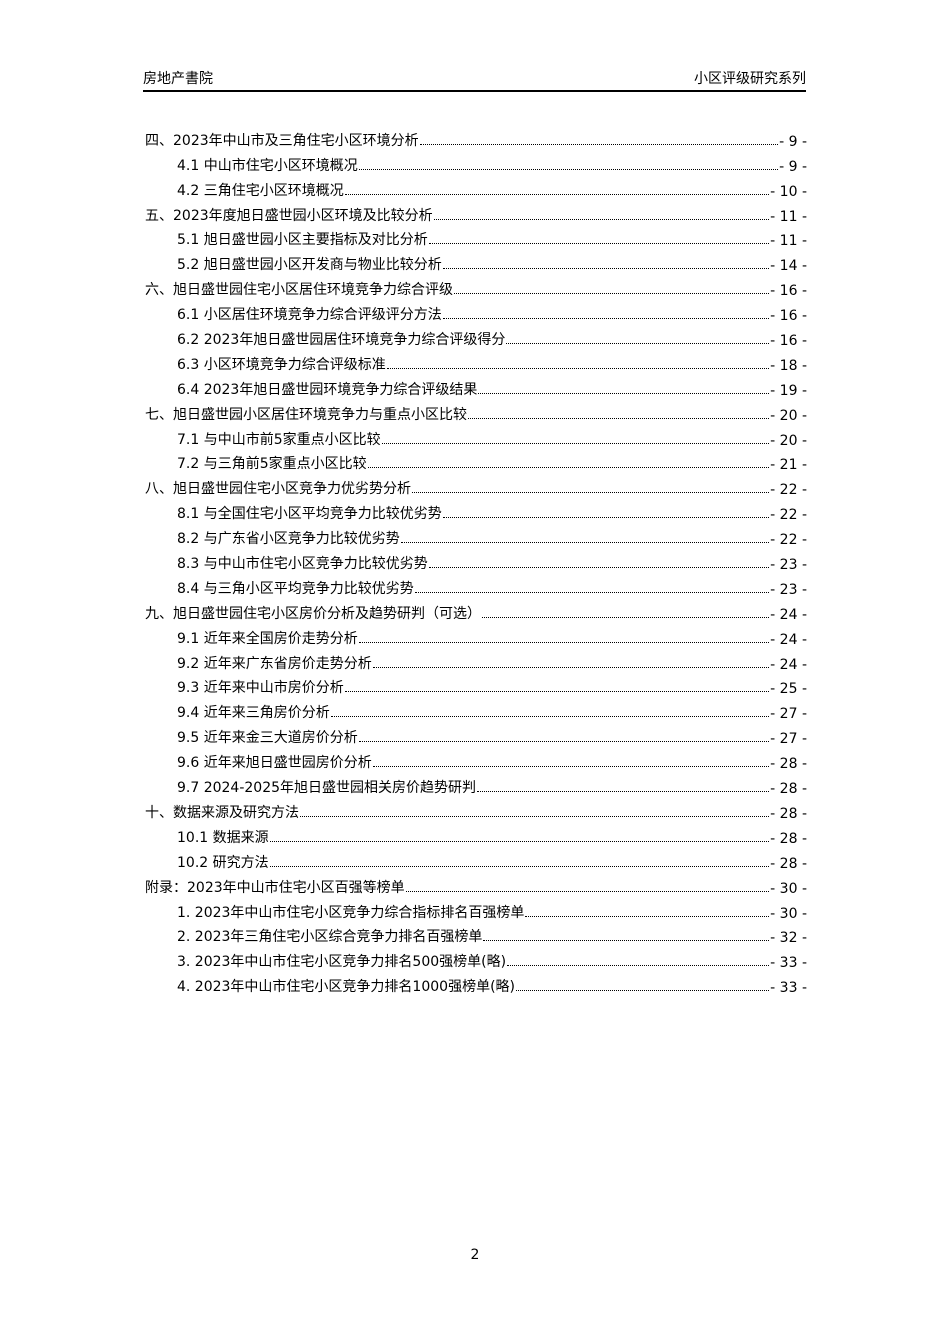  I want to click on toc-entry: 5.1 旭日盛世园小区主要指标及对比分析 - 11 -, so click(476, 237).